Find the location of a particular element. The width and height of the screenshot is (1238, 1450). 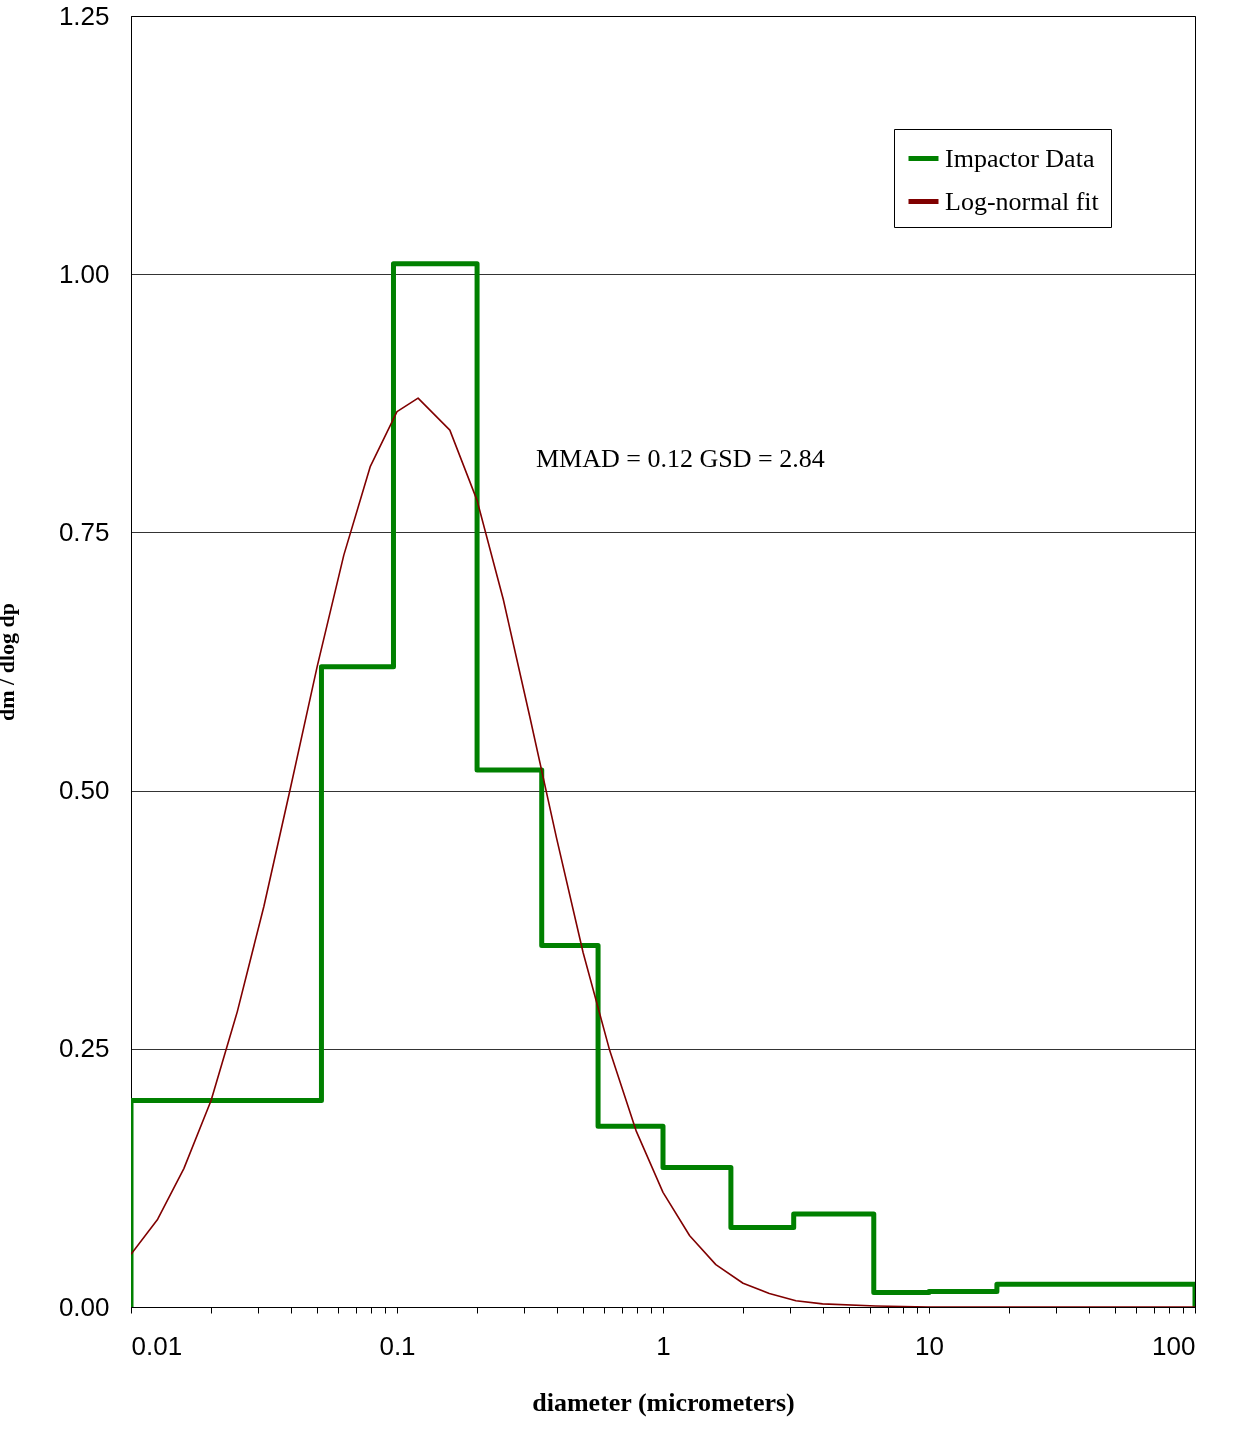

y-tick-label: 1.25 is located at coordinates (84, 15).